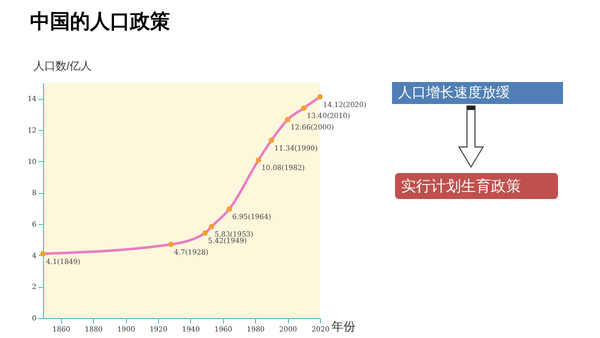 The height and width of the screenshot is (338, 600). I want to click on text: 人口增长速度放缓, so click(477, 93).